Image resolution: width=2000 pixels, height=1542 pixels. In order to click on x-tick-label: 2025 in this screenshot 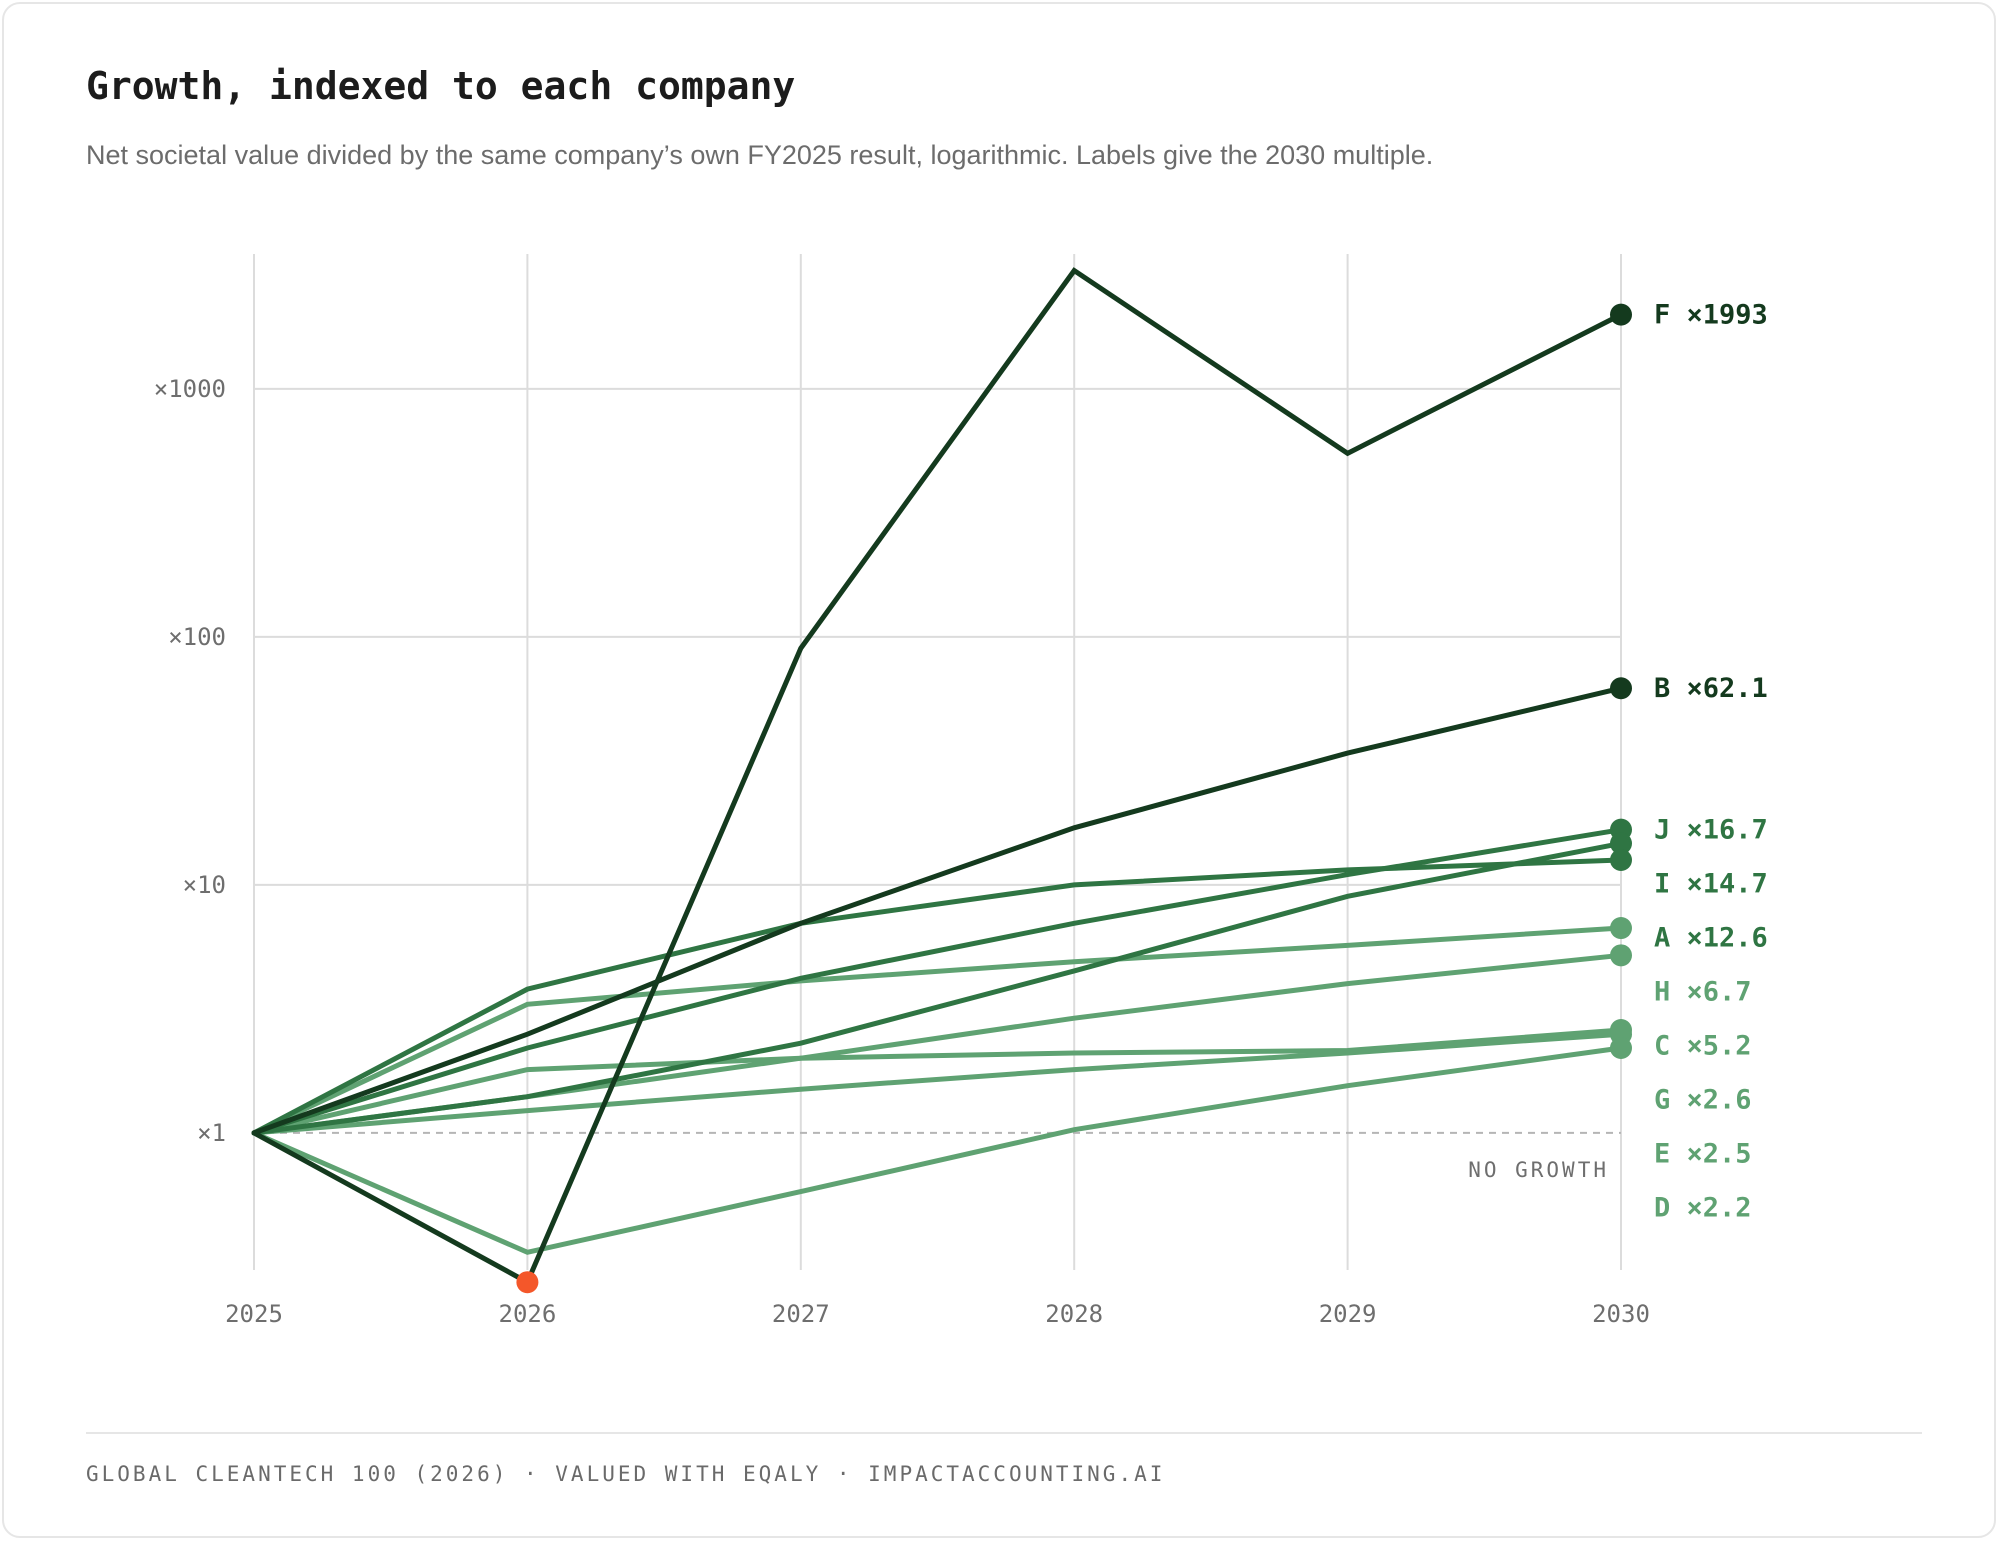, I will do `click(254, 1314)`.